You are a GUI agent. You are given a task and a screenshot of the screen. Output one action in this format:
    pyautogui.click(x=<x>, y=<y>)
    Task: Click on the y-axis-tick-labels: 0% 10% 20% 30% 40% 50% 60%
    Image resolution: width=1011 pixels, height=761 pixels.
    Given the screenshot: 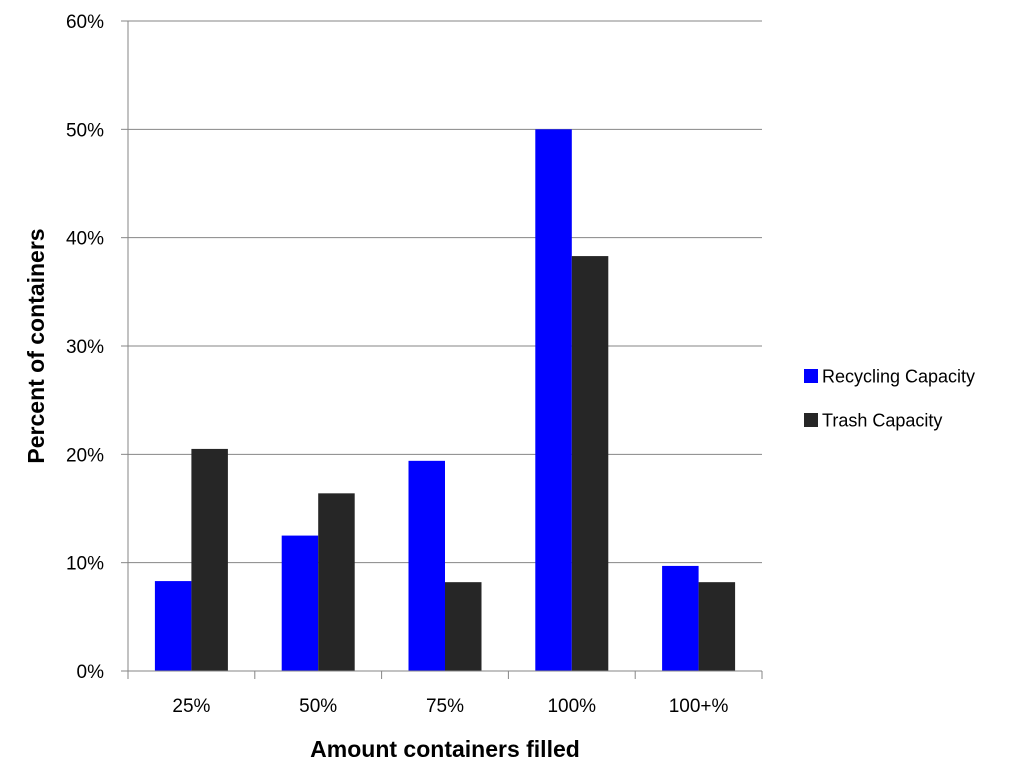 What is the action you would take?
    pyautogui.click(x=85, y=347)
    